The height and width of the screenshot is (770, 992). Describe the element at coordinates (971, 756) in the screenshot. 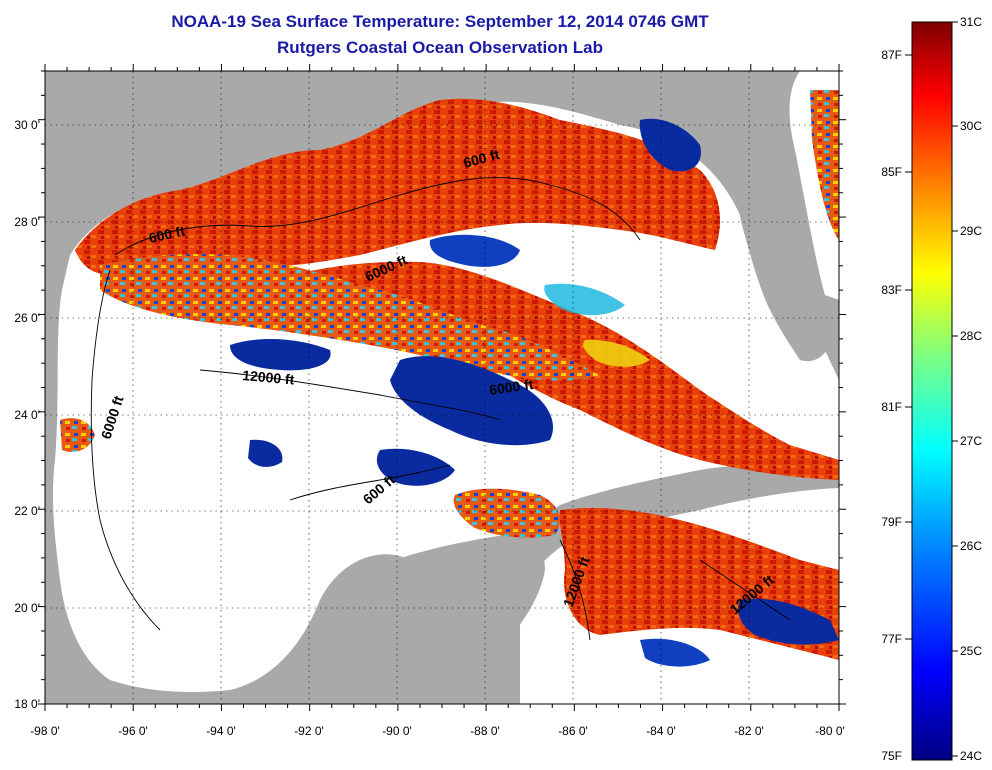

I see `colorbar-celsius-label: 24C` at that location.